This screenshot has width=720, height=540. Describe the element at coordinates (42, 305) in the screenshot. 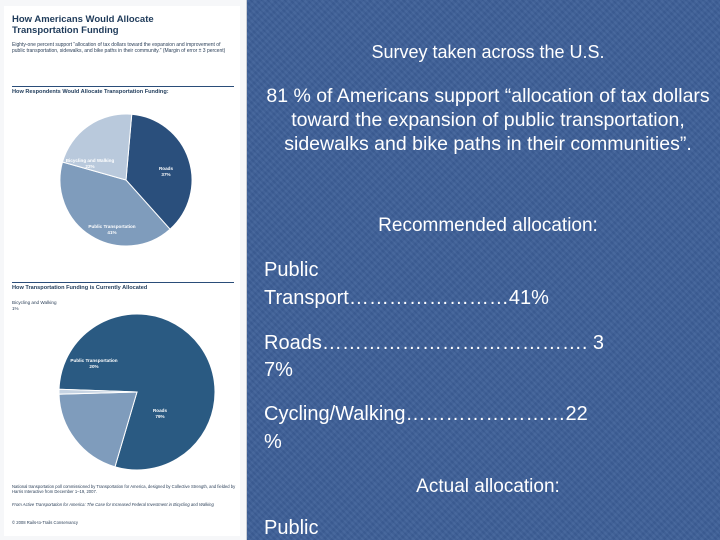

I see `pie2-callout: Bicycling and Walking 1%` at that location.